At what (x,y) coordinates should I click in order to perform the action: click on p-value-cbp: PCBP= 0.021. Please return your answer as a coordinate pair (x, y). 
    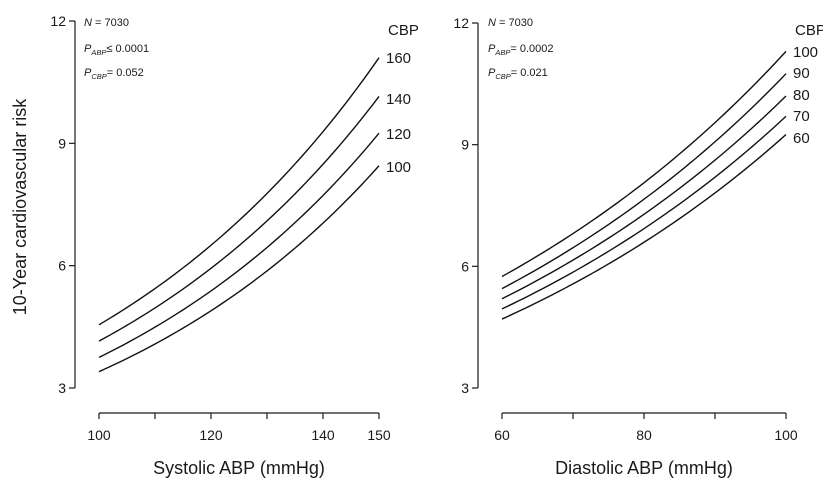
    Looking at the image, I should click on (518, 74).